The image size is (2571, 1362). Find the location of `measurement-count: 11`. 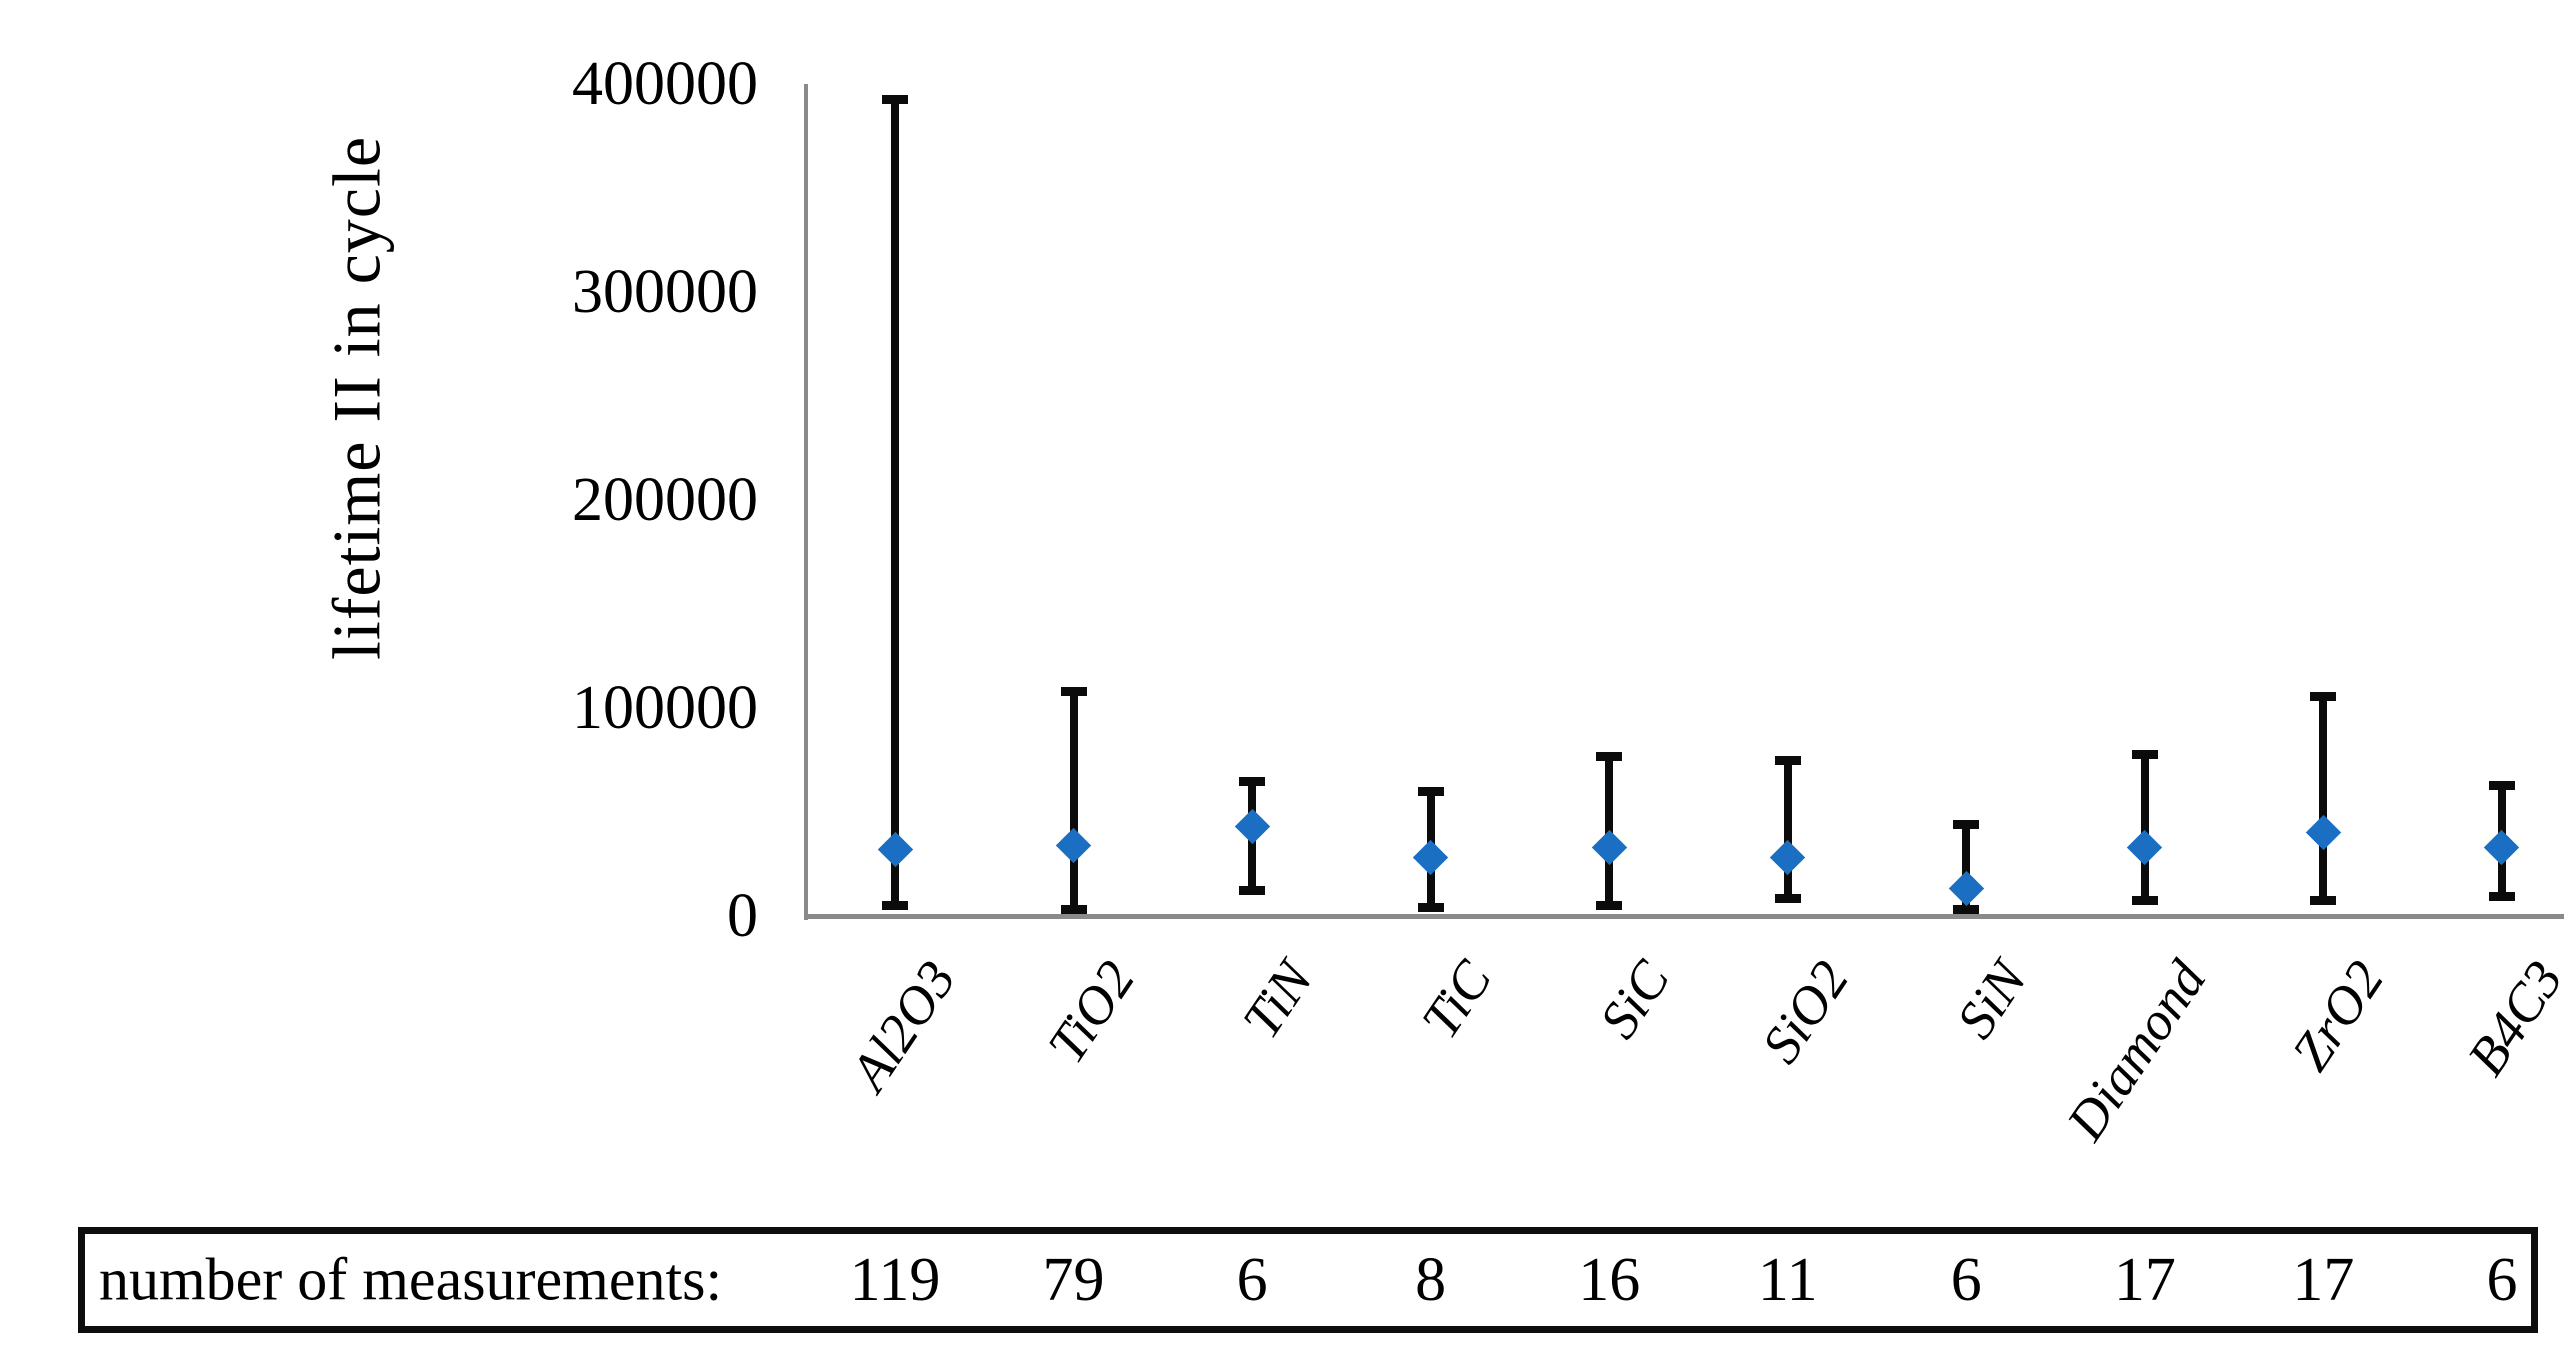

measurement-count: 11 is located at coordinates (1787, 1280).